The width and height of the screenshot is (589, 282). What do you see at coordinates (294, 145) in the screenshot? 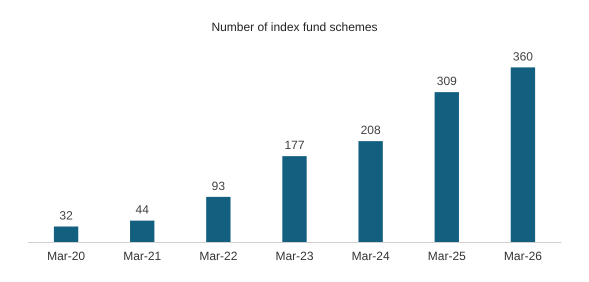
I see `data-label: 177` at bounding box center [294, 145].